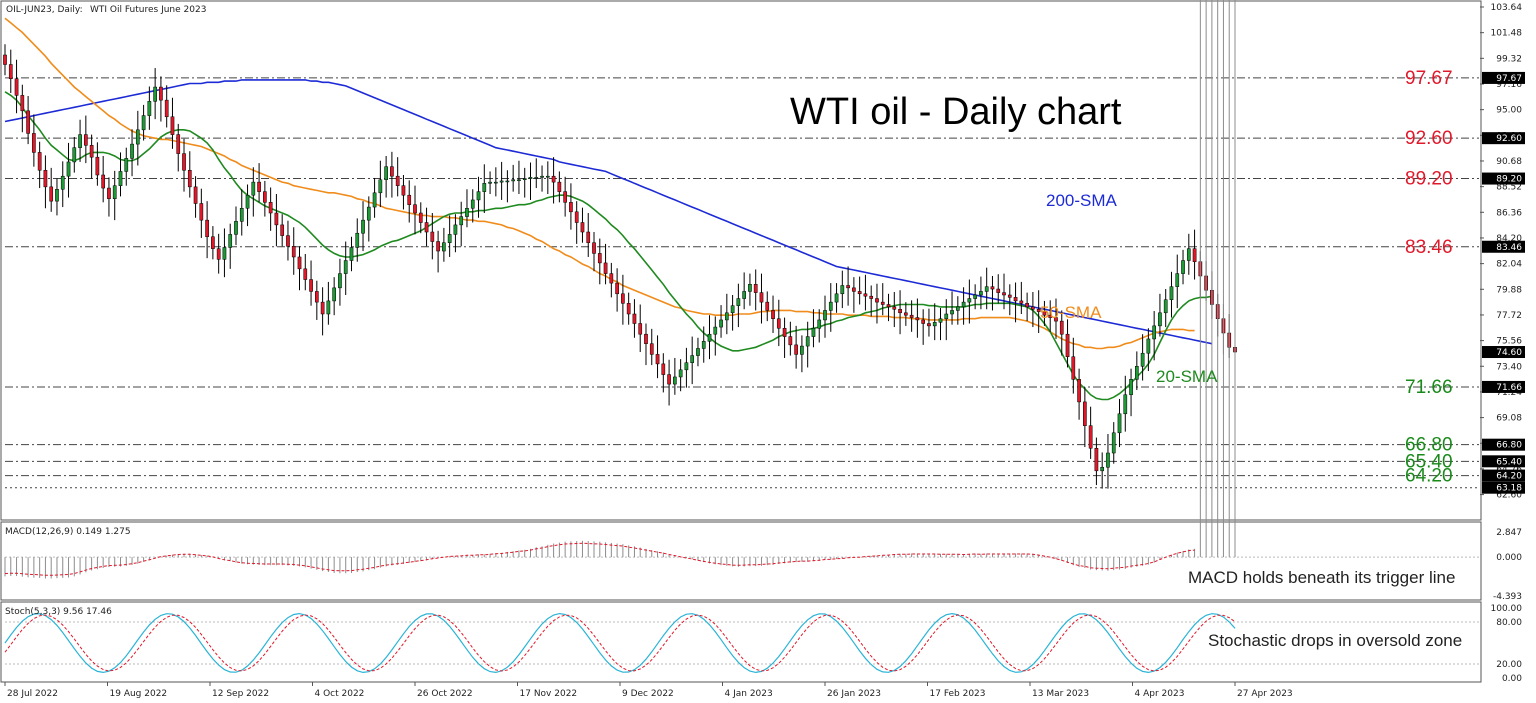  What do you see at coordinates (1509, 342) in the screenshot?
I see `price-tick-label-13: 75.56` at bounding box center [1509, 342].